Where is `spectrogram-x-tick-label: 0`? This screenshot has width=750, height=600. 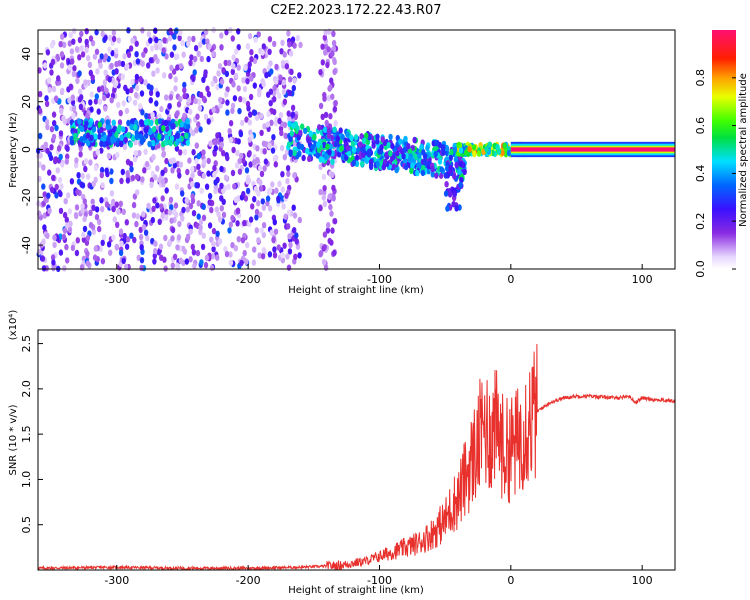
spectrogram-x-tick-label: 0 is located at coordinates (510, 279).